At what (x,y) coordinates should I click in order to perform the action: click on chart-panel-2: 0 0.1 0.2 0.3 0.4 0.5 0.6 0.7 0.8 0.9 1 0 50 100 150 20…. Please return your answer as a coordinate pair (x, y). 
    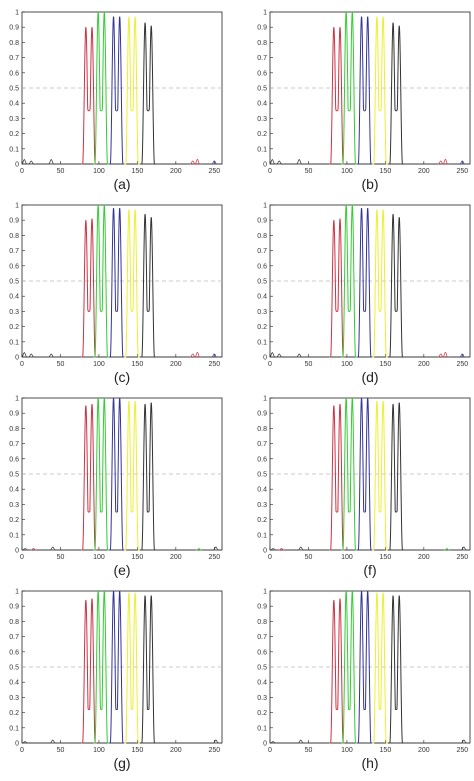
    Looking at the image, I should click on (364, 101).